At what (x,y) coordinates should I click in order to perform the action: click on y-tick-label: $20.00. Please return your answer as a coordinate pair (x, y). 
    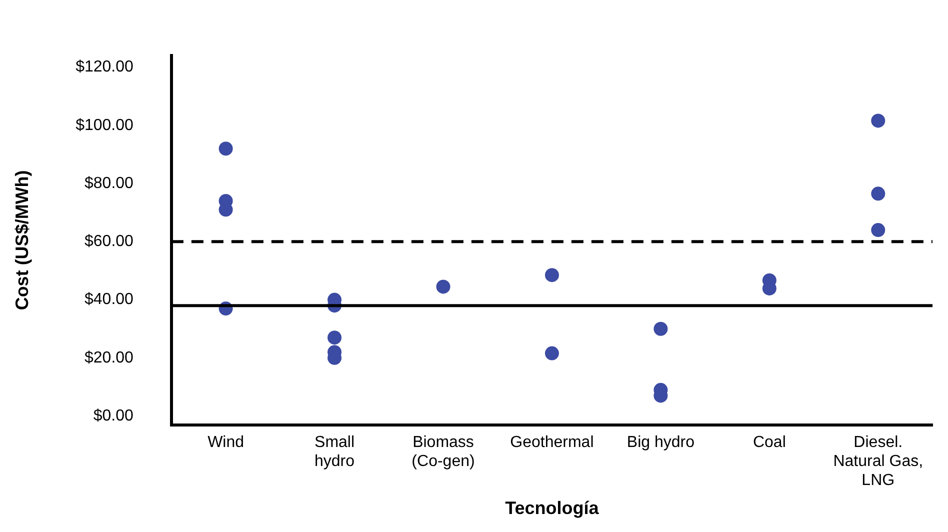
    Looking at the image, I should click on (109, 357).